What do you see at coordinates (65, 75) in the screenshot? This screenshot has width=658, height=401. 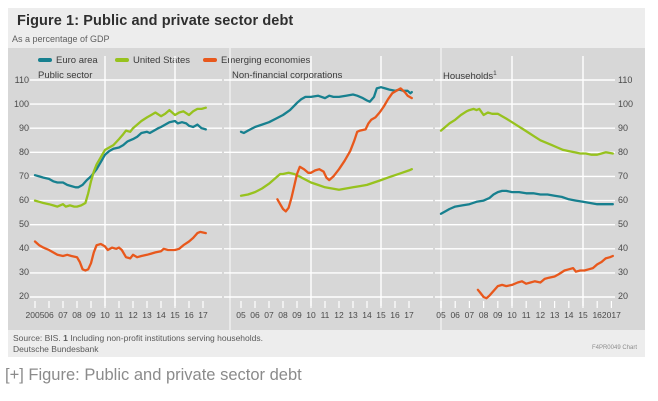 I see `panel-title-public-sector: Public sector` at bounding box center [65, 75].